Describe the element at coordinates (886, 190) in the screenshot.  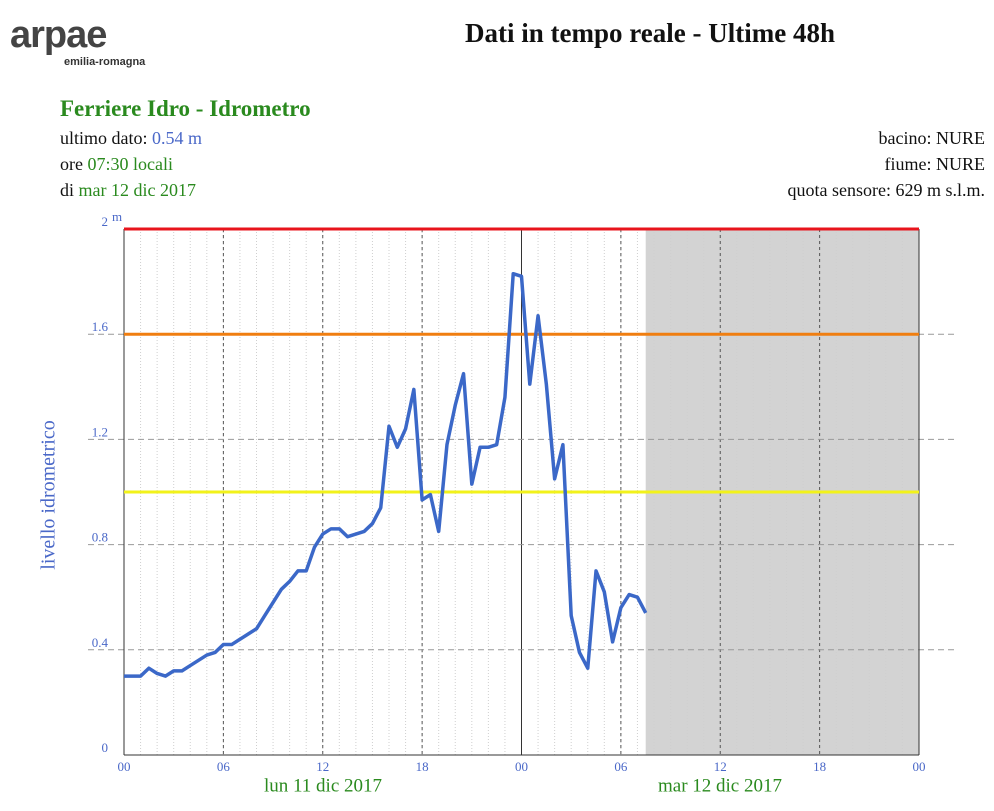
I see `sensor-altitude: quota sensore: 629 m s.l.m.` at that location.